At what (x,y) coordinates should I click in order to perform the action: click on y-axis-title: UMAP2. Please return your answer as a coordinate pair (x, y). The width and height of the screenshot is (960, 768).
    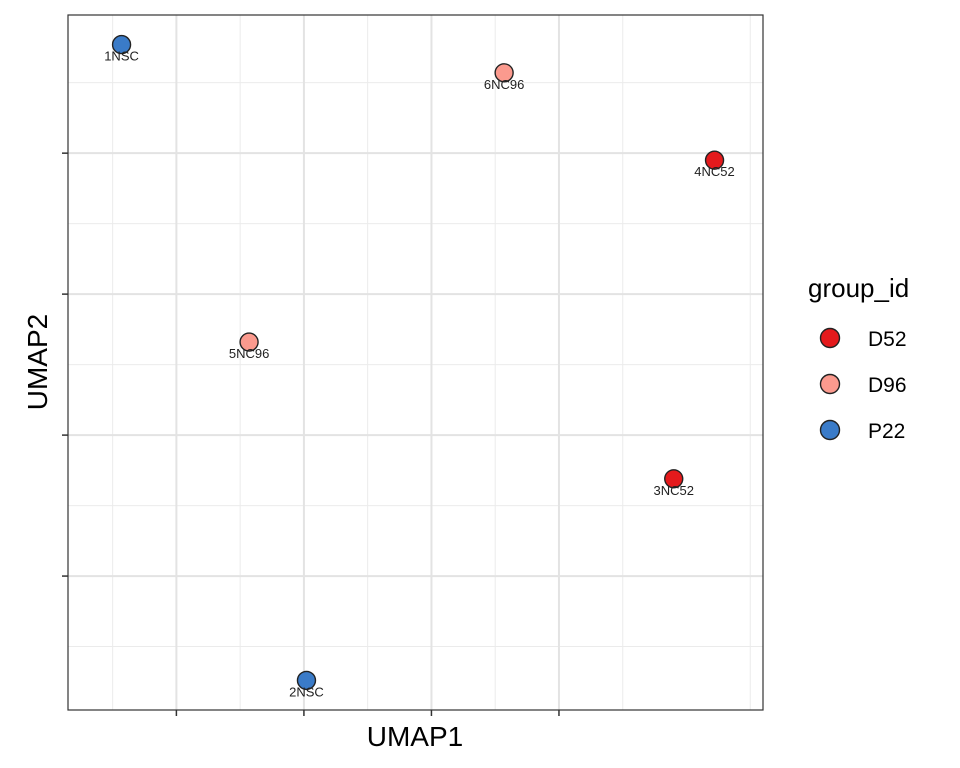
    Looking at the image, I should click on (37, 362).